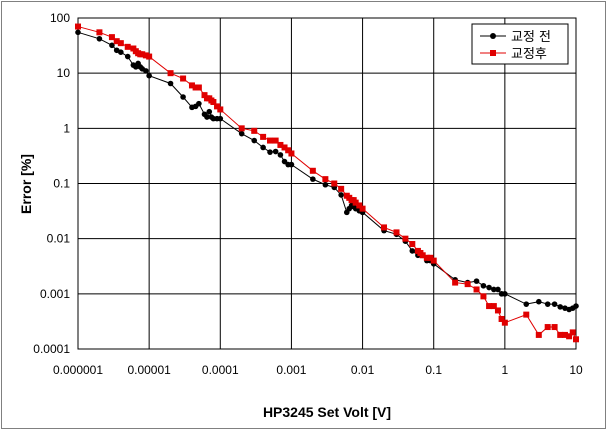  What do you see at coordinates (363, 370) in the screenshot?
I see `x-tick-label: 0.01` at bounding box center [363, 370].